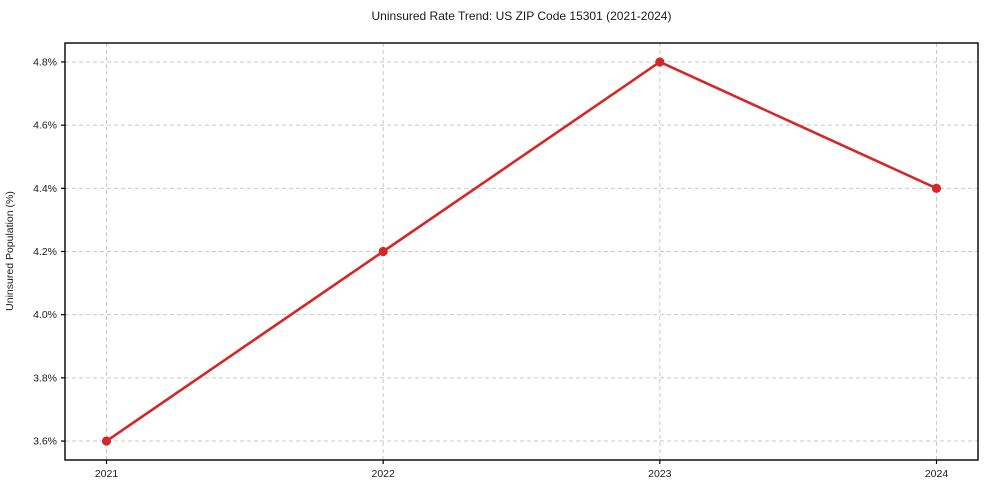 This screenshot has height=490, width=989. What do you see at coordinates (45, 189) in the screenshot?
I see `y-tick-label: 4.4%` at bounding box center [45, 189].